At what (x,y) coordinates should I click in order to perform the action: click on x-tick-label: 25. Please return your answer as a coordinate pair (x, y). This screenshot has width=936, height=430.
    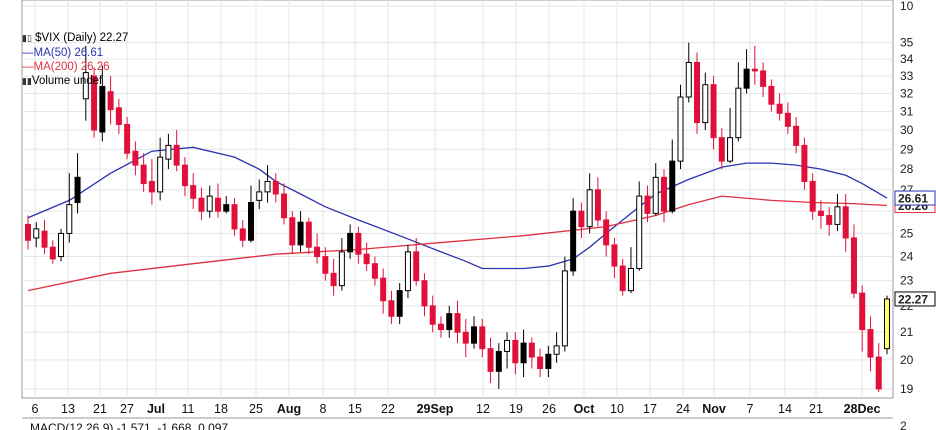
    Looking at the image, I should click on (256, 409).